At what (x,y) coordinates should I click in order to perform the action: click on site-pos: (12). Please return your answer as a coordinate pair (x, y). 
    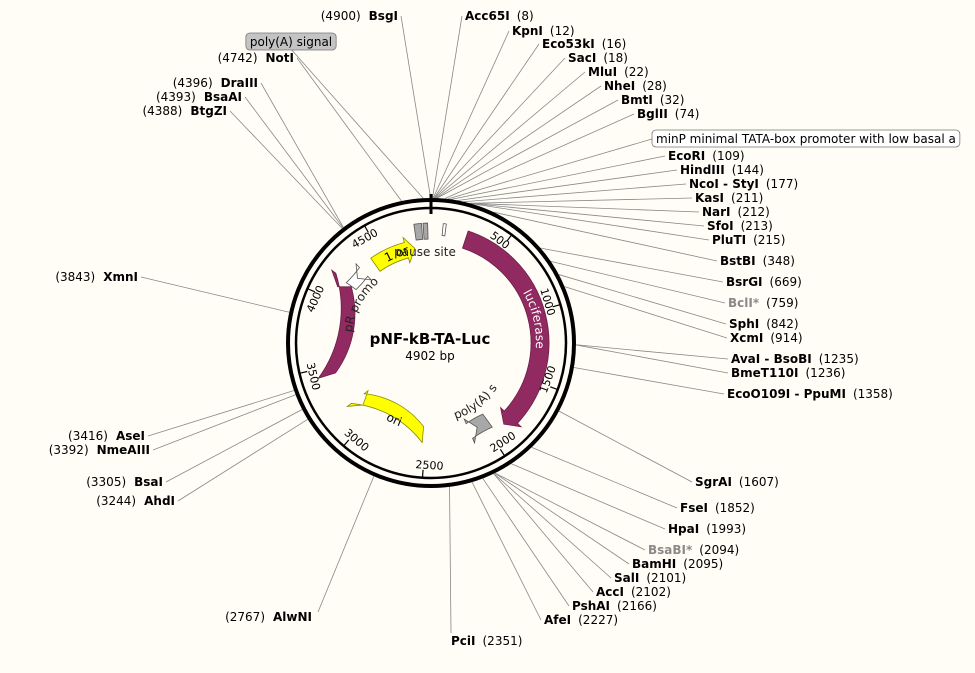
    Looking at the image, I should click on (562, 31).